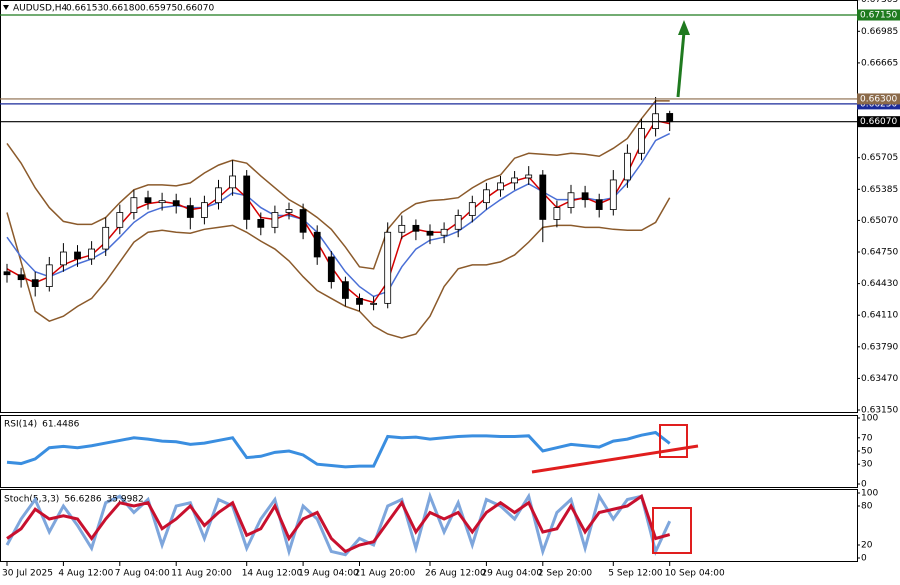 This screenshot has height=585, width=900. What do you see at coordinates (565, 574) in the screenshot?
I see `x-tick-label: 2 Sep 20:00` at bounding box center [565, 574].